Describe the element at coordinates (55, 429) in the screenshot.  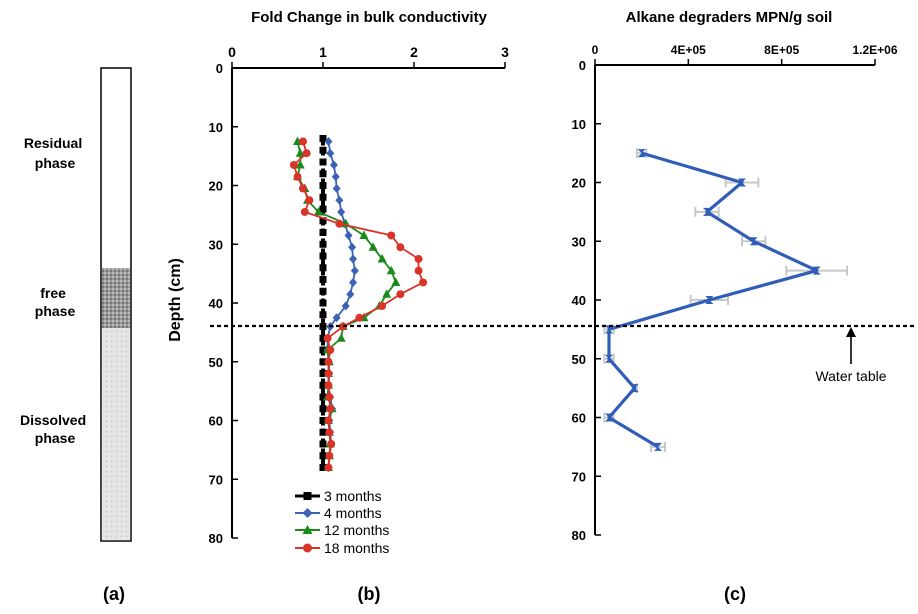
I see `dissolved-phase-label: Dissolved phase` at that location.